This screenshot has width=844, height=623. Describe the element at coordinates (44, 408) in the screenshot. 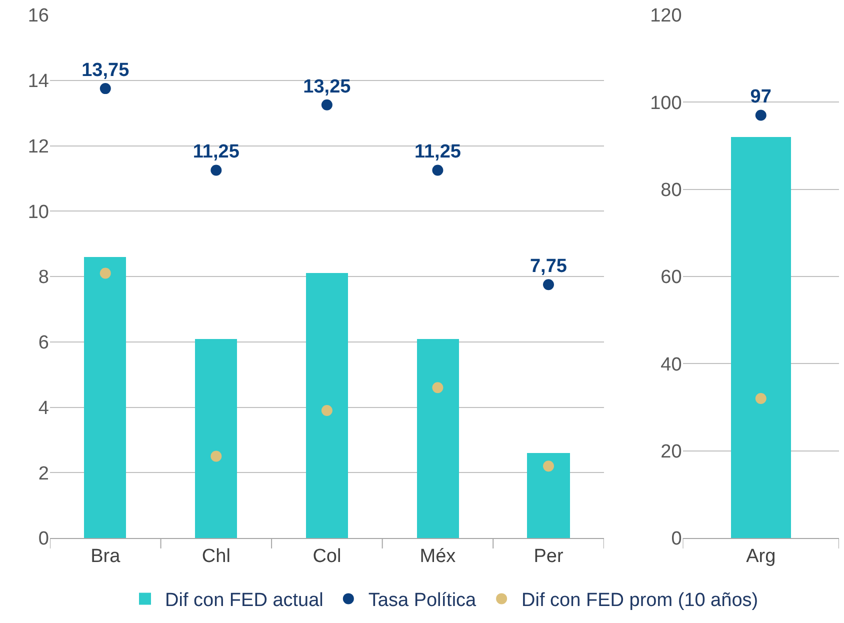

I see `y-tick-label: 4` at that location.